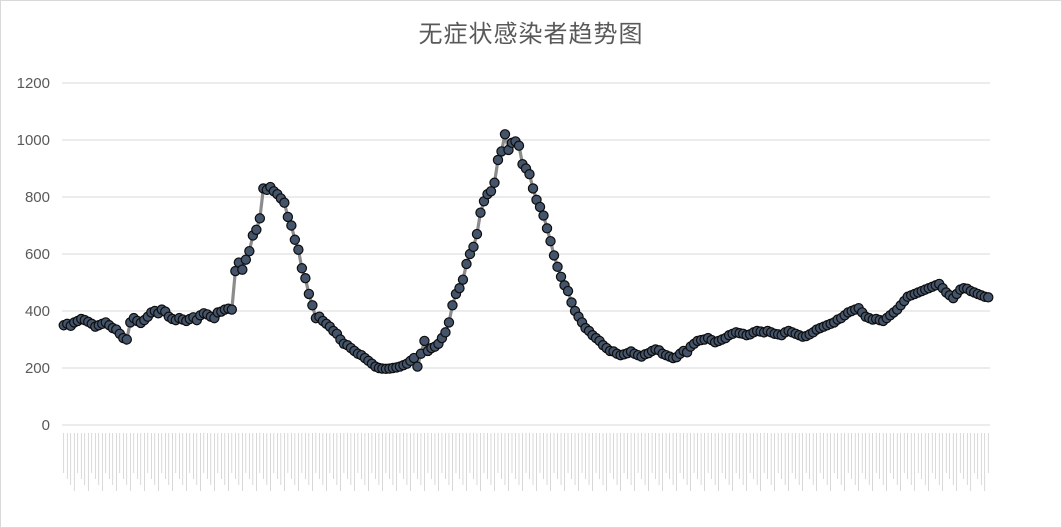  I want to click on chart-title: 无症状感染者趋势图, so click(531, 34).